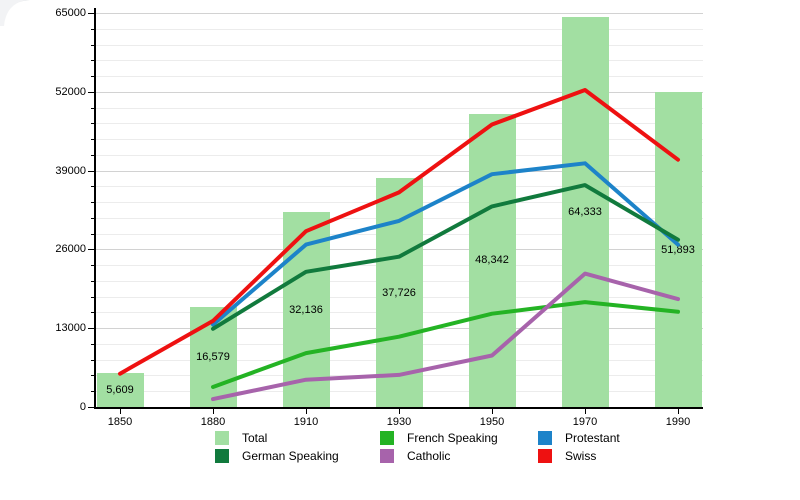 This screenshot has width=800, height=500. I want to click on legend-item-total: Total, so click(241, 438).